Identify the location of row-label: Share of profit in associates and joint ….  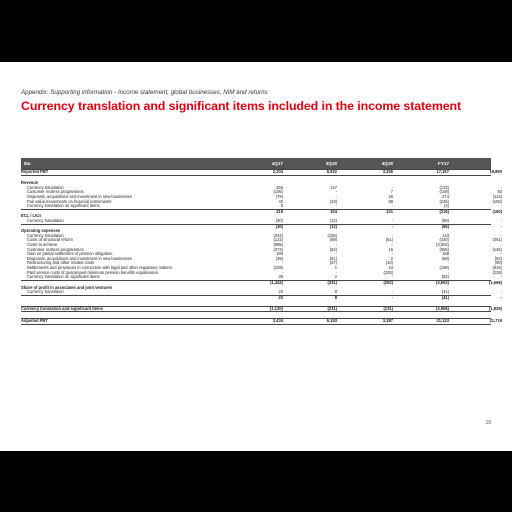
(67, 287).